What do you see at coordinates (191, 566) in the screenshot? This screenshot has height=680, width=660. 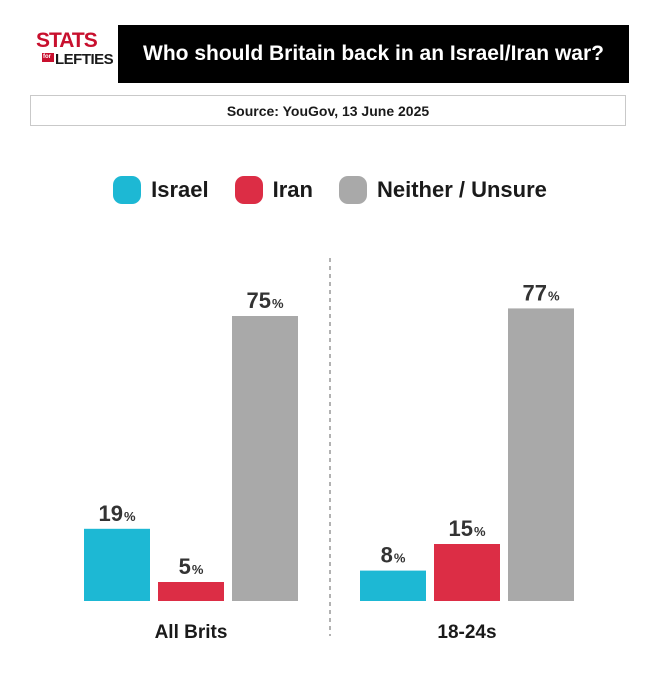 I see `data-label: 5%` at bounding box center [191, 566].